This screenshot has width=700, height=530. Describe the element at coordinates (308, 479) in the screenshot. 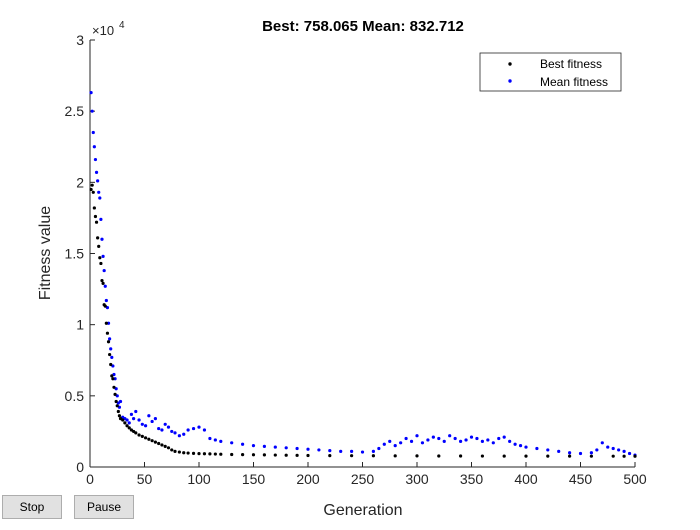

I see `x-tick-label: 200` at that location.